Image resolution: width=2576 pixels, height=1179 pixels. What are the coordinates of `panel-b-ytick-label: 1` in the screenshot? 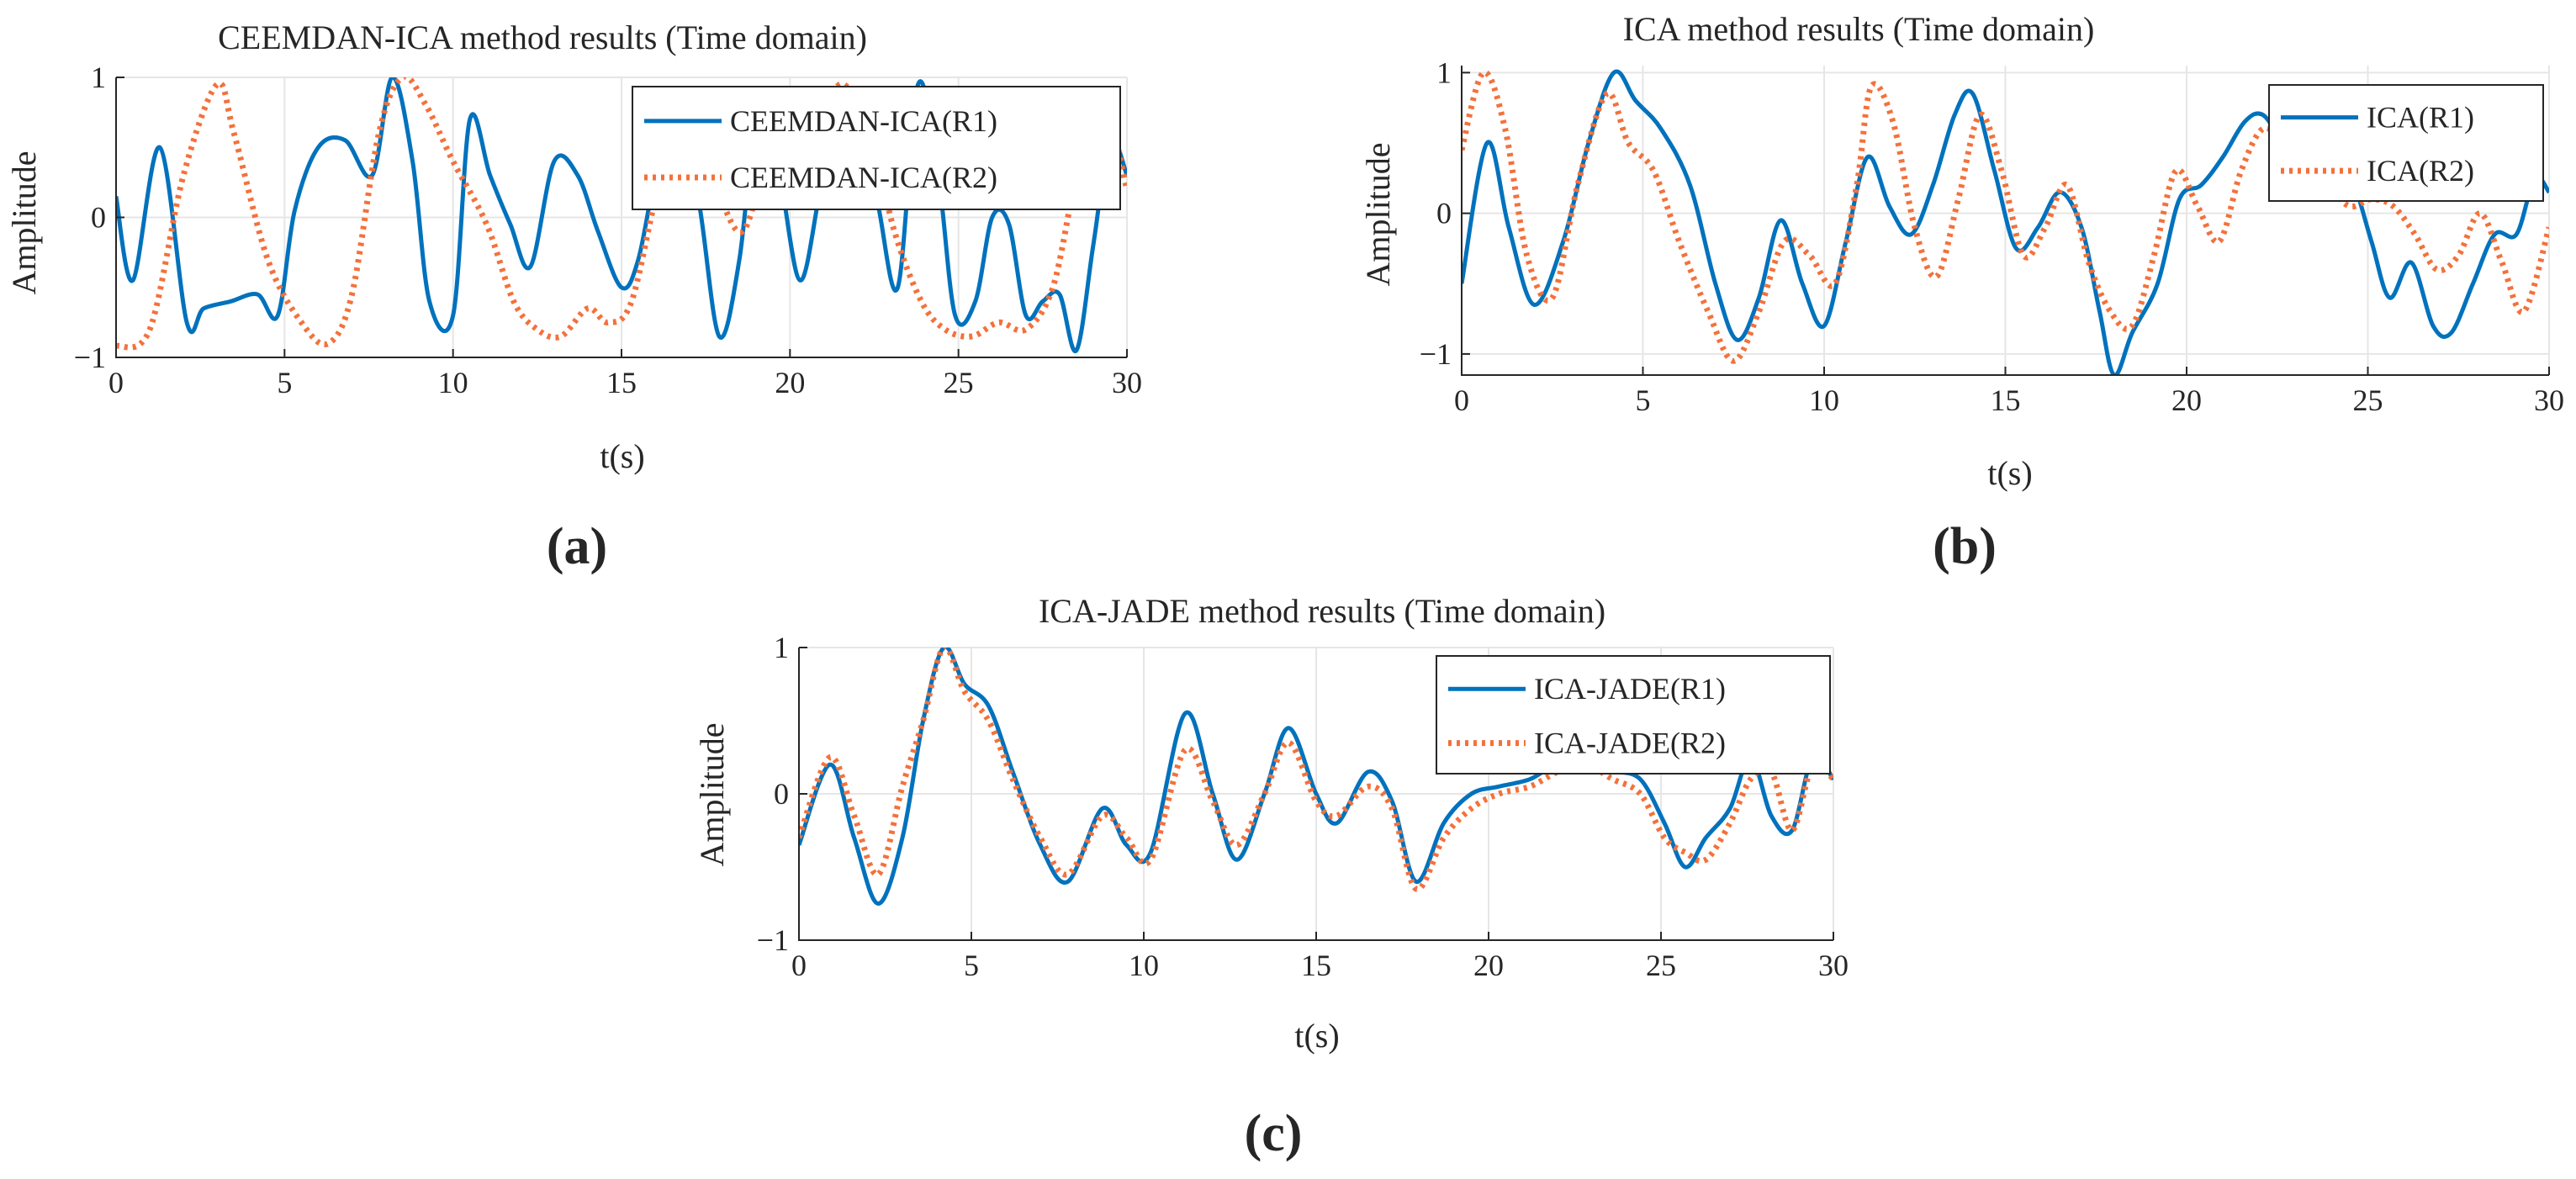 It's located at (1444, 72).